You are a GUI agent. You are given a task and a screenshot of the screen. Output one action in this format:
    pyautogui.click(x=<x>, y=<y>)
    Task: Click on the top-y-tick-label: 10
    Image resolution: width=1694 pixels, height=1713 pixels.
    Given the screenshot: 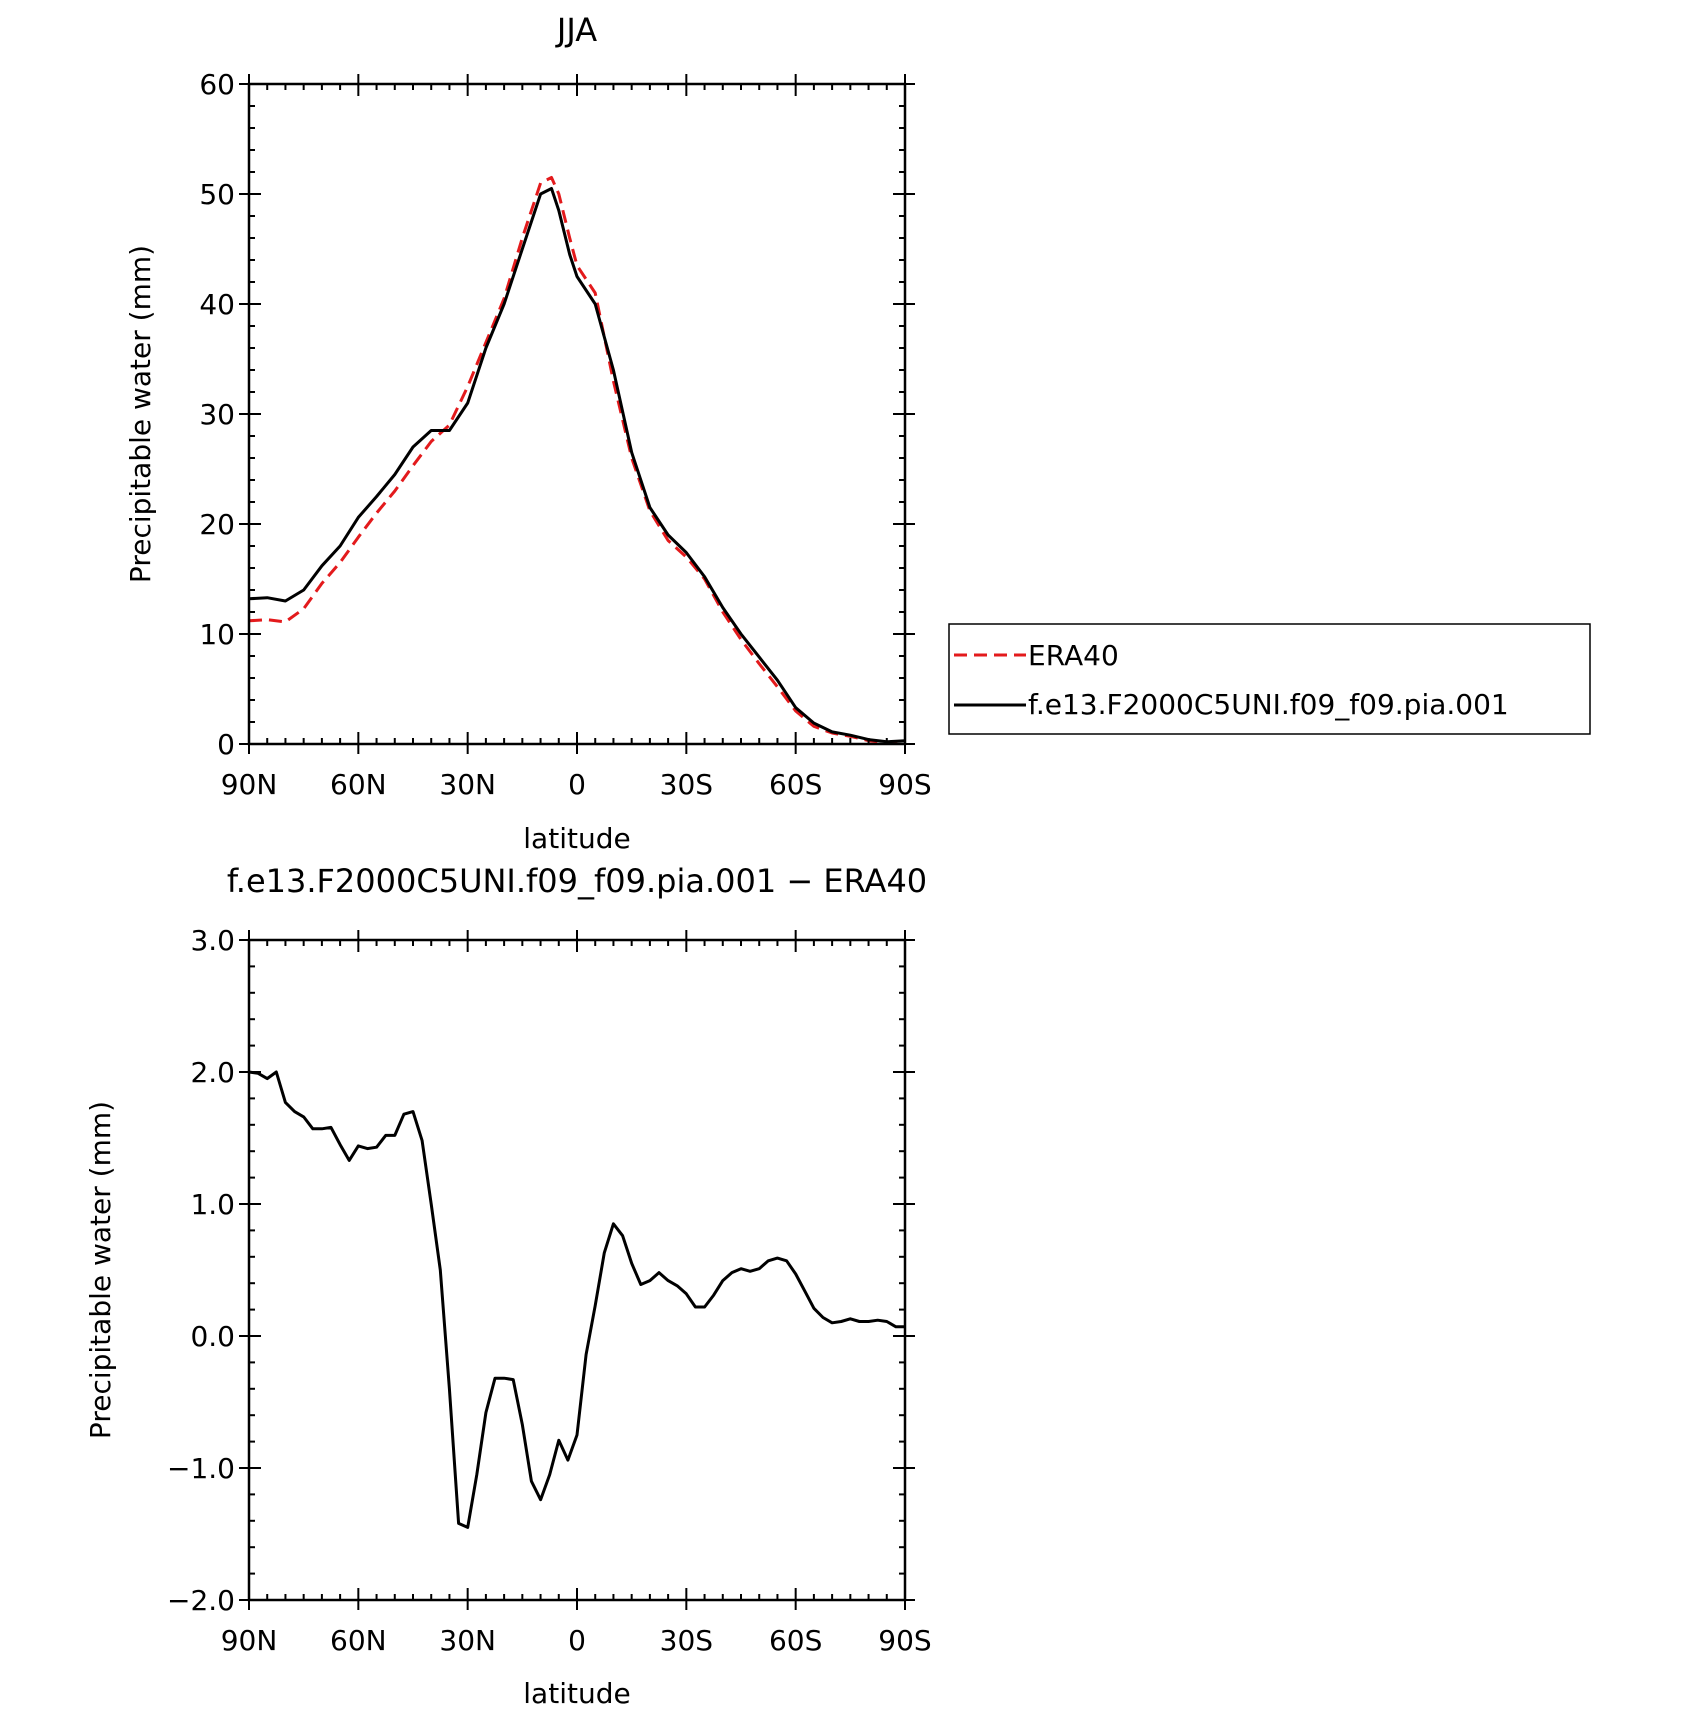 What is the action you would take?
    pyautogui.click(x=217, y=634)
    